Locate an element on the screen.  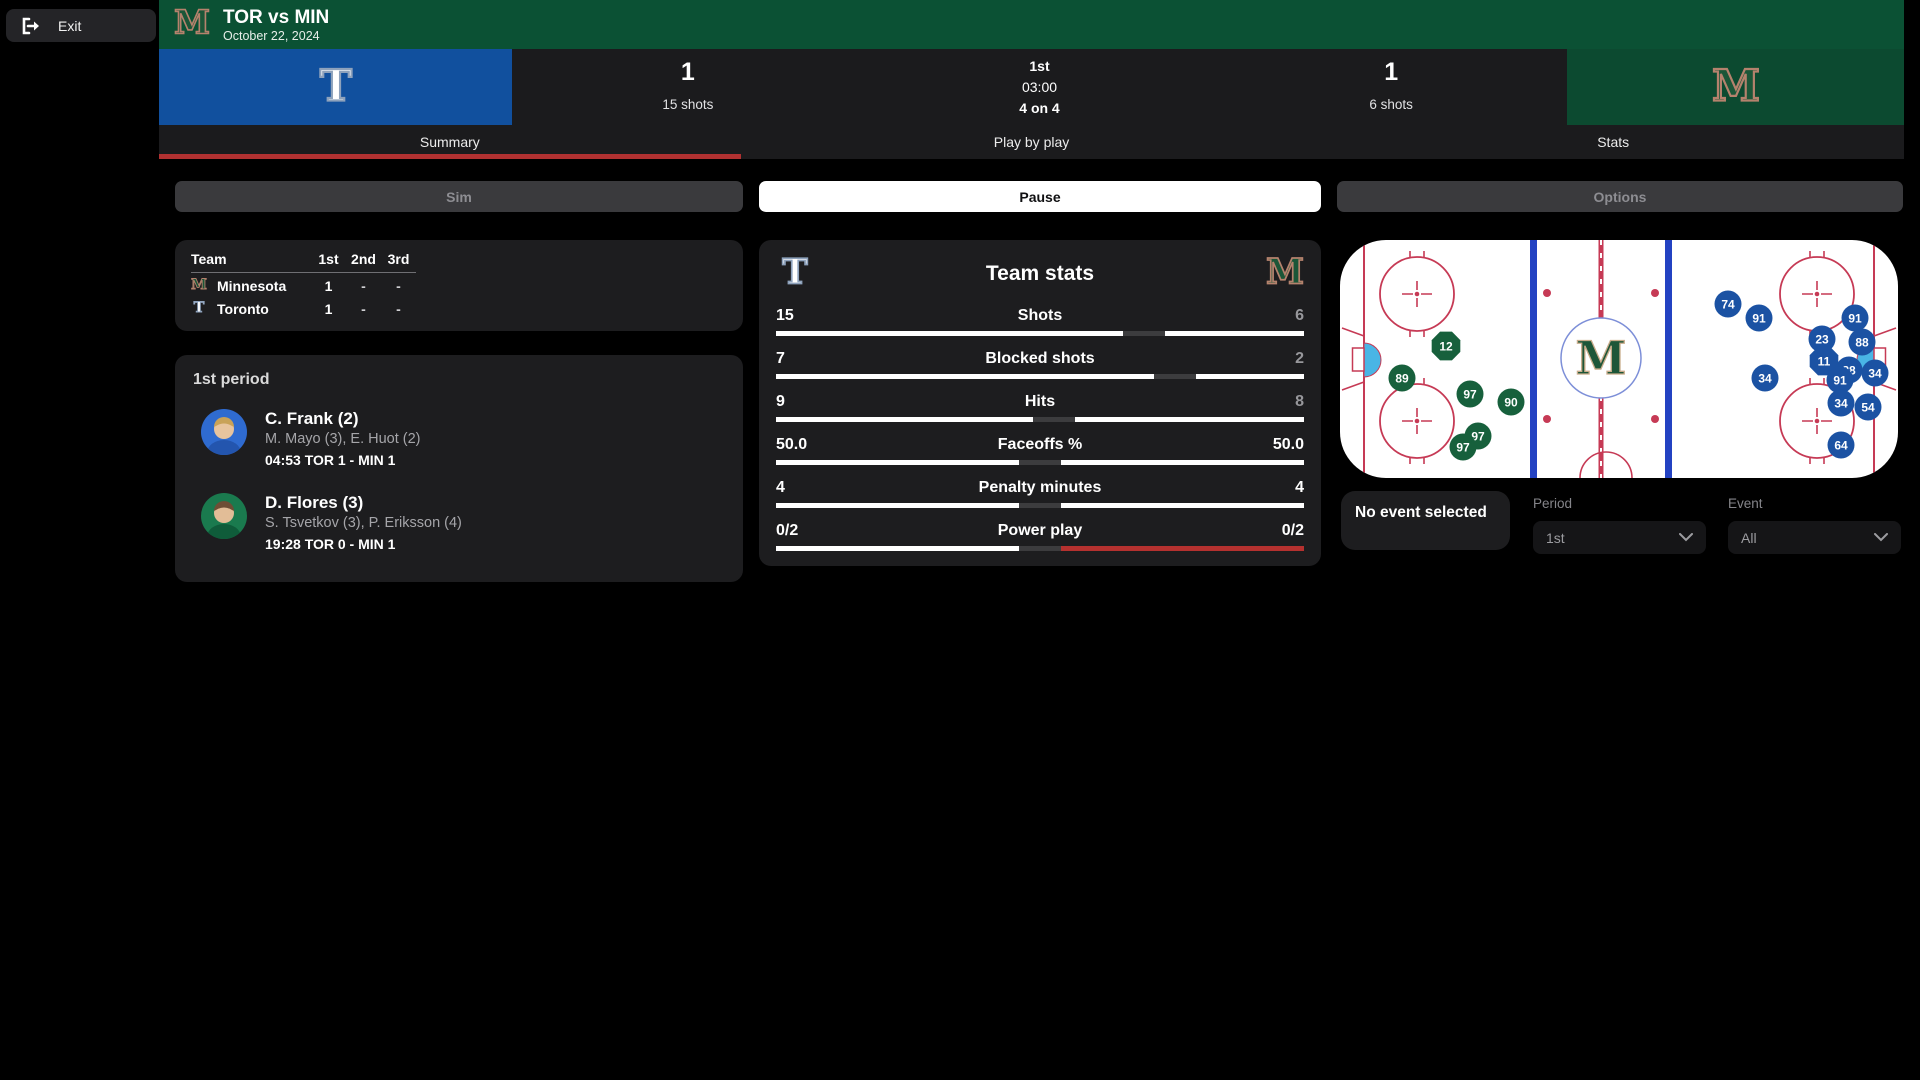
period-summary-title: 1st period is located at coordinates (231, 379).